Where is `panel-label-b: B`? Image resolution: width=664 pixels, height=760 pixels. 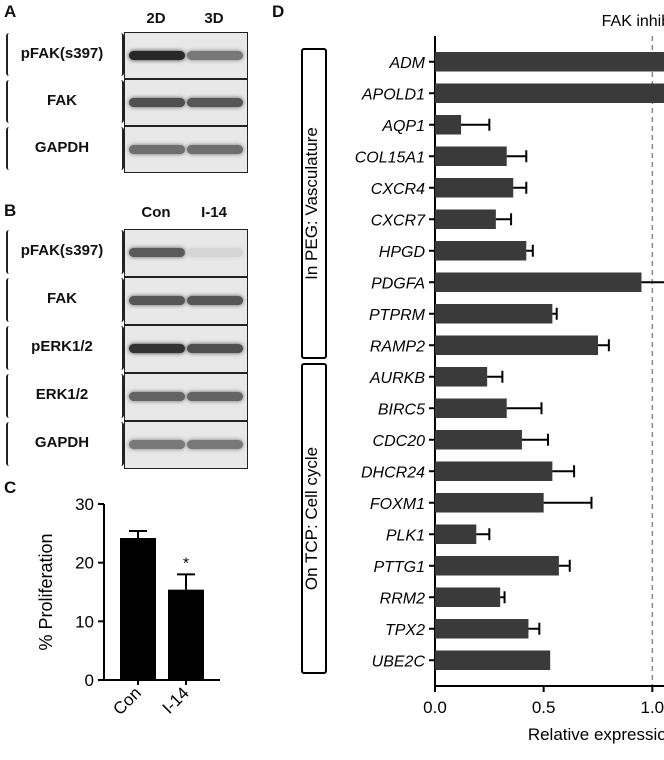 panel-label-b: B is located at coordinates (10, 210).